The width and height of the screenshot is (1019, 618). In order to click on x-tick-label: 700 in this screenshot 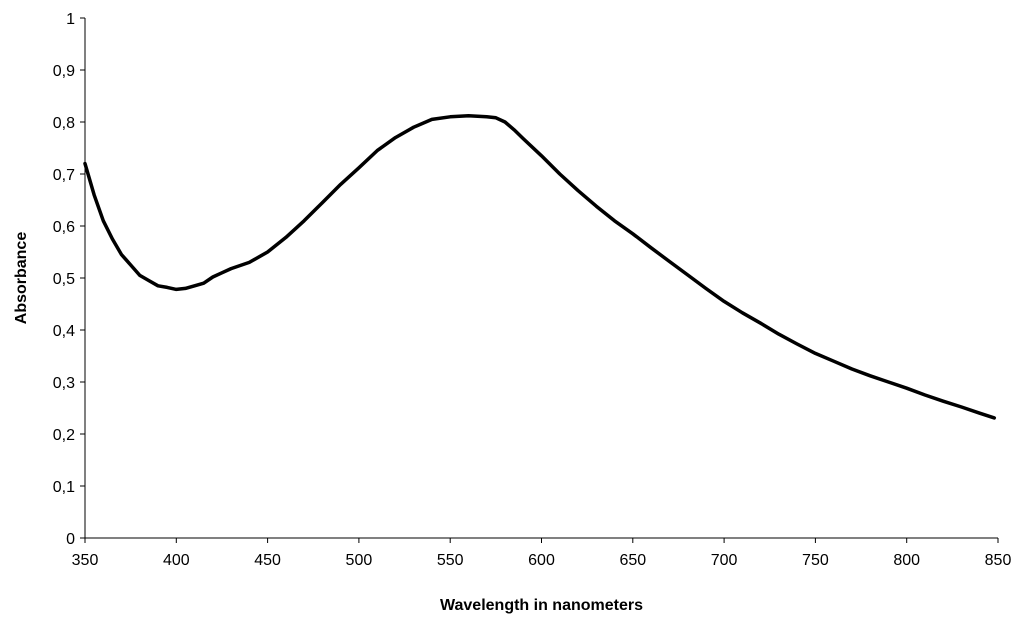, I will do `click(724, 560)`.